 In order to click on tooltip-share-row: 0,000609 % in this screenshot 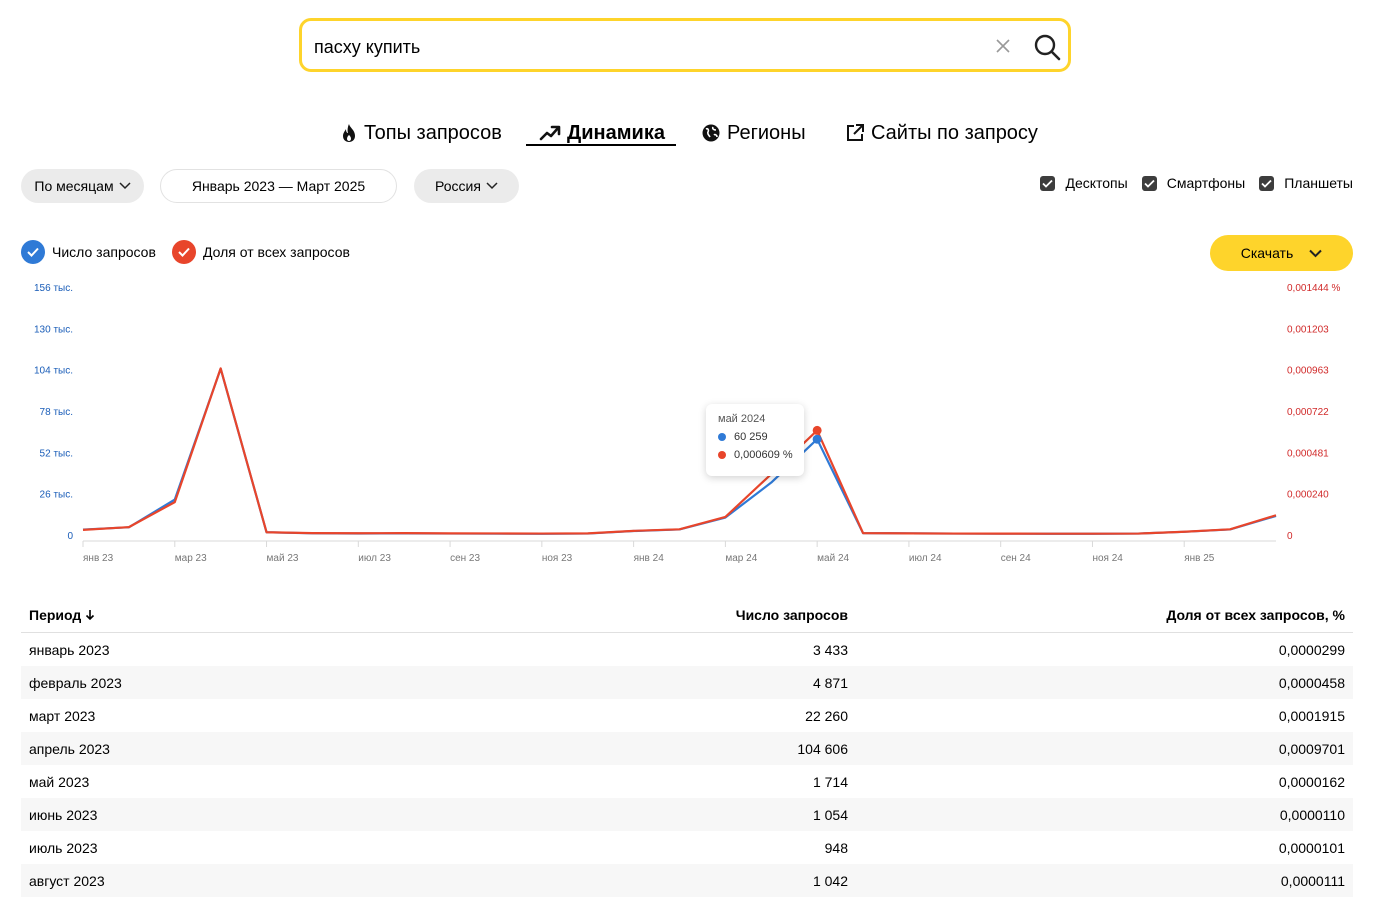, I will do `click(755, 455)`.